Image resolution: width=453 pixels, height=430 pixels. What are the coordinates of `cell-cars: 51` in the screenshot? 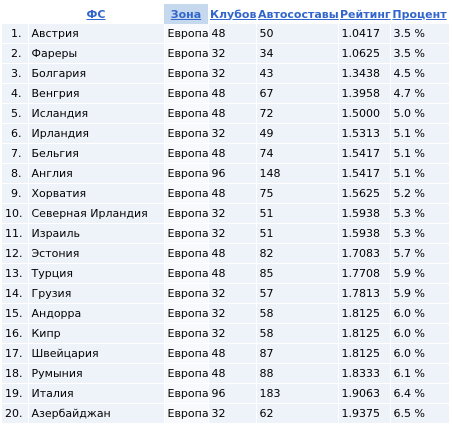 It's located at (296, 233).